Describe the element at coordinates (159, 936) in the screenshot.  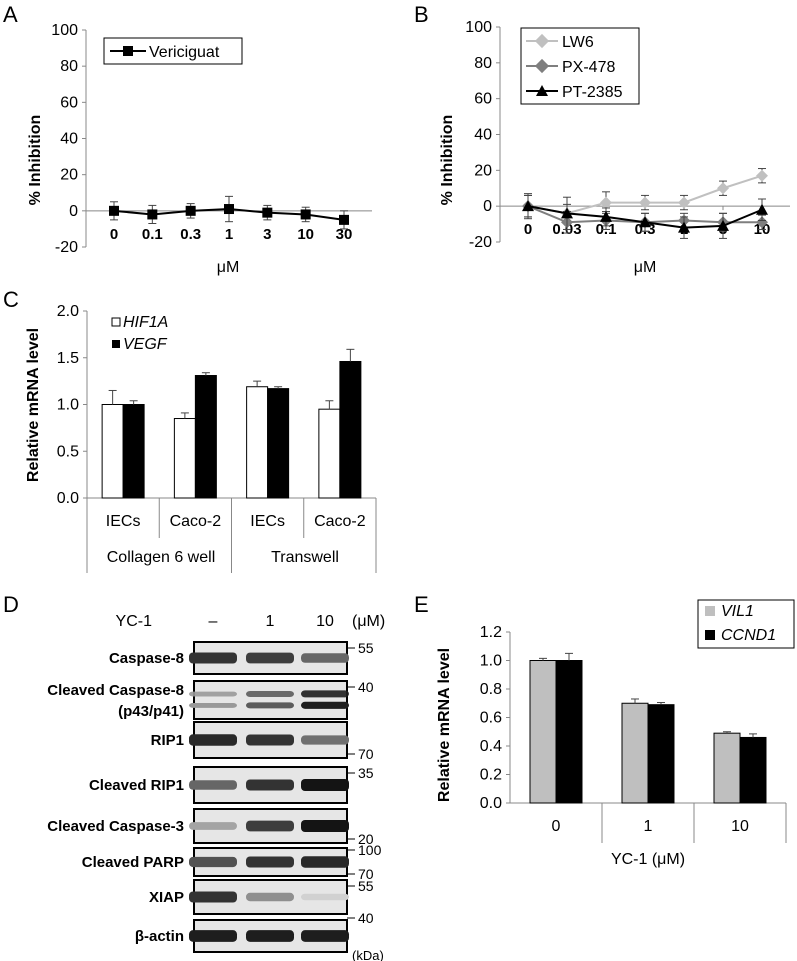
I see `blot--actin-label: β-actin` at that location.